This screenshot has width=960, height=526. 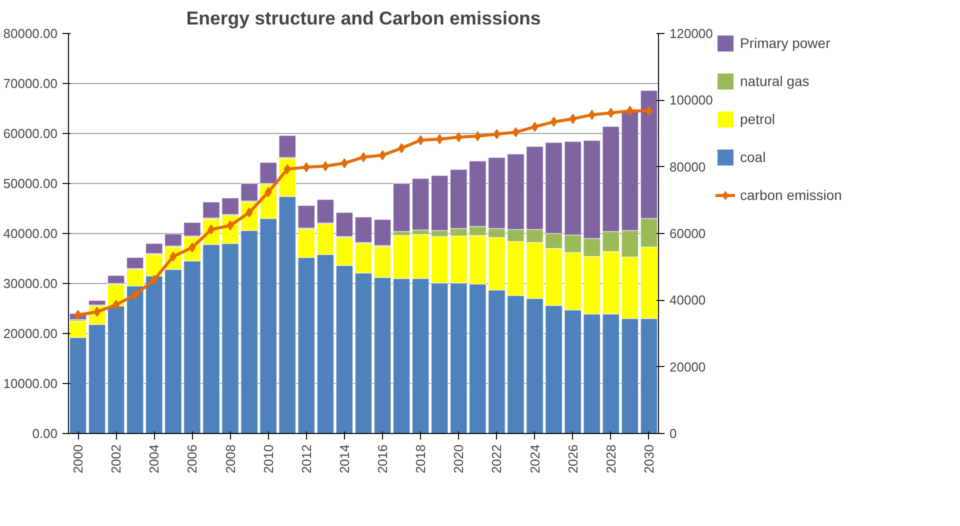 I want to click on y2-tick-label: 60000, so click(x=688, y=233).